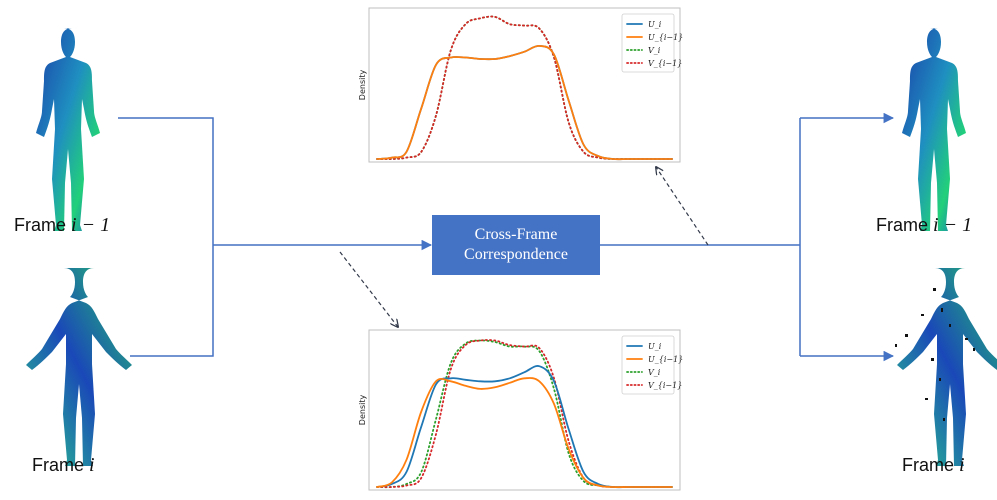 This screenshot has height=500, width=997. I want to click on density-chart-bottom: Density U_i U_{i−1} V_i V_{i−1}, so click(520, 410).